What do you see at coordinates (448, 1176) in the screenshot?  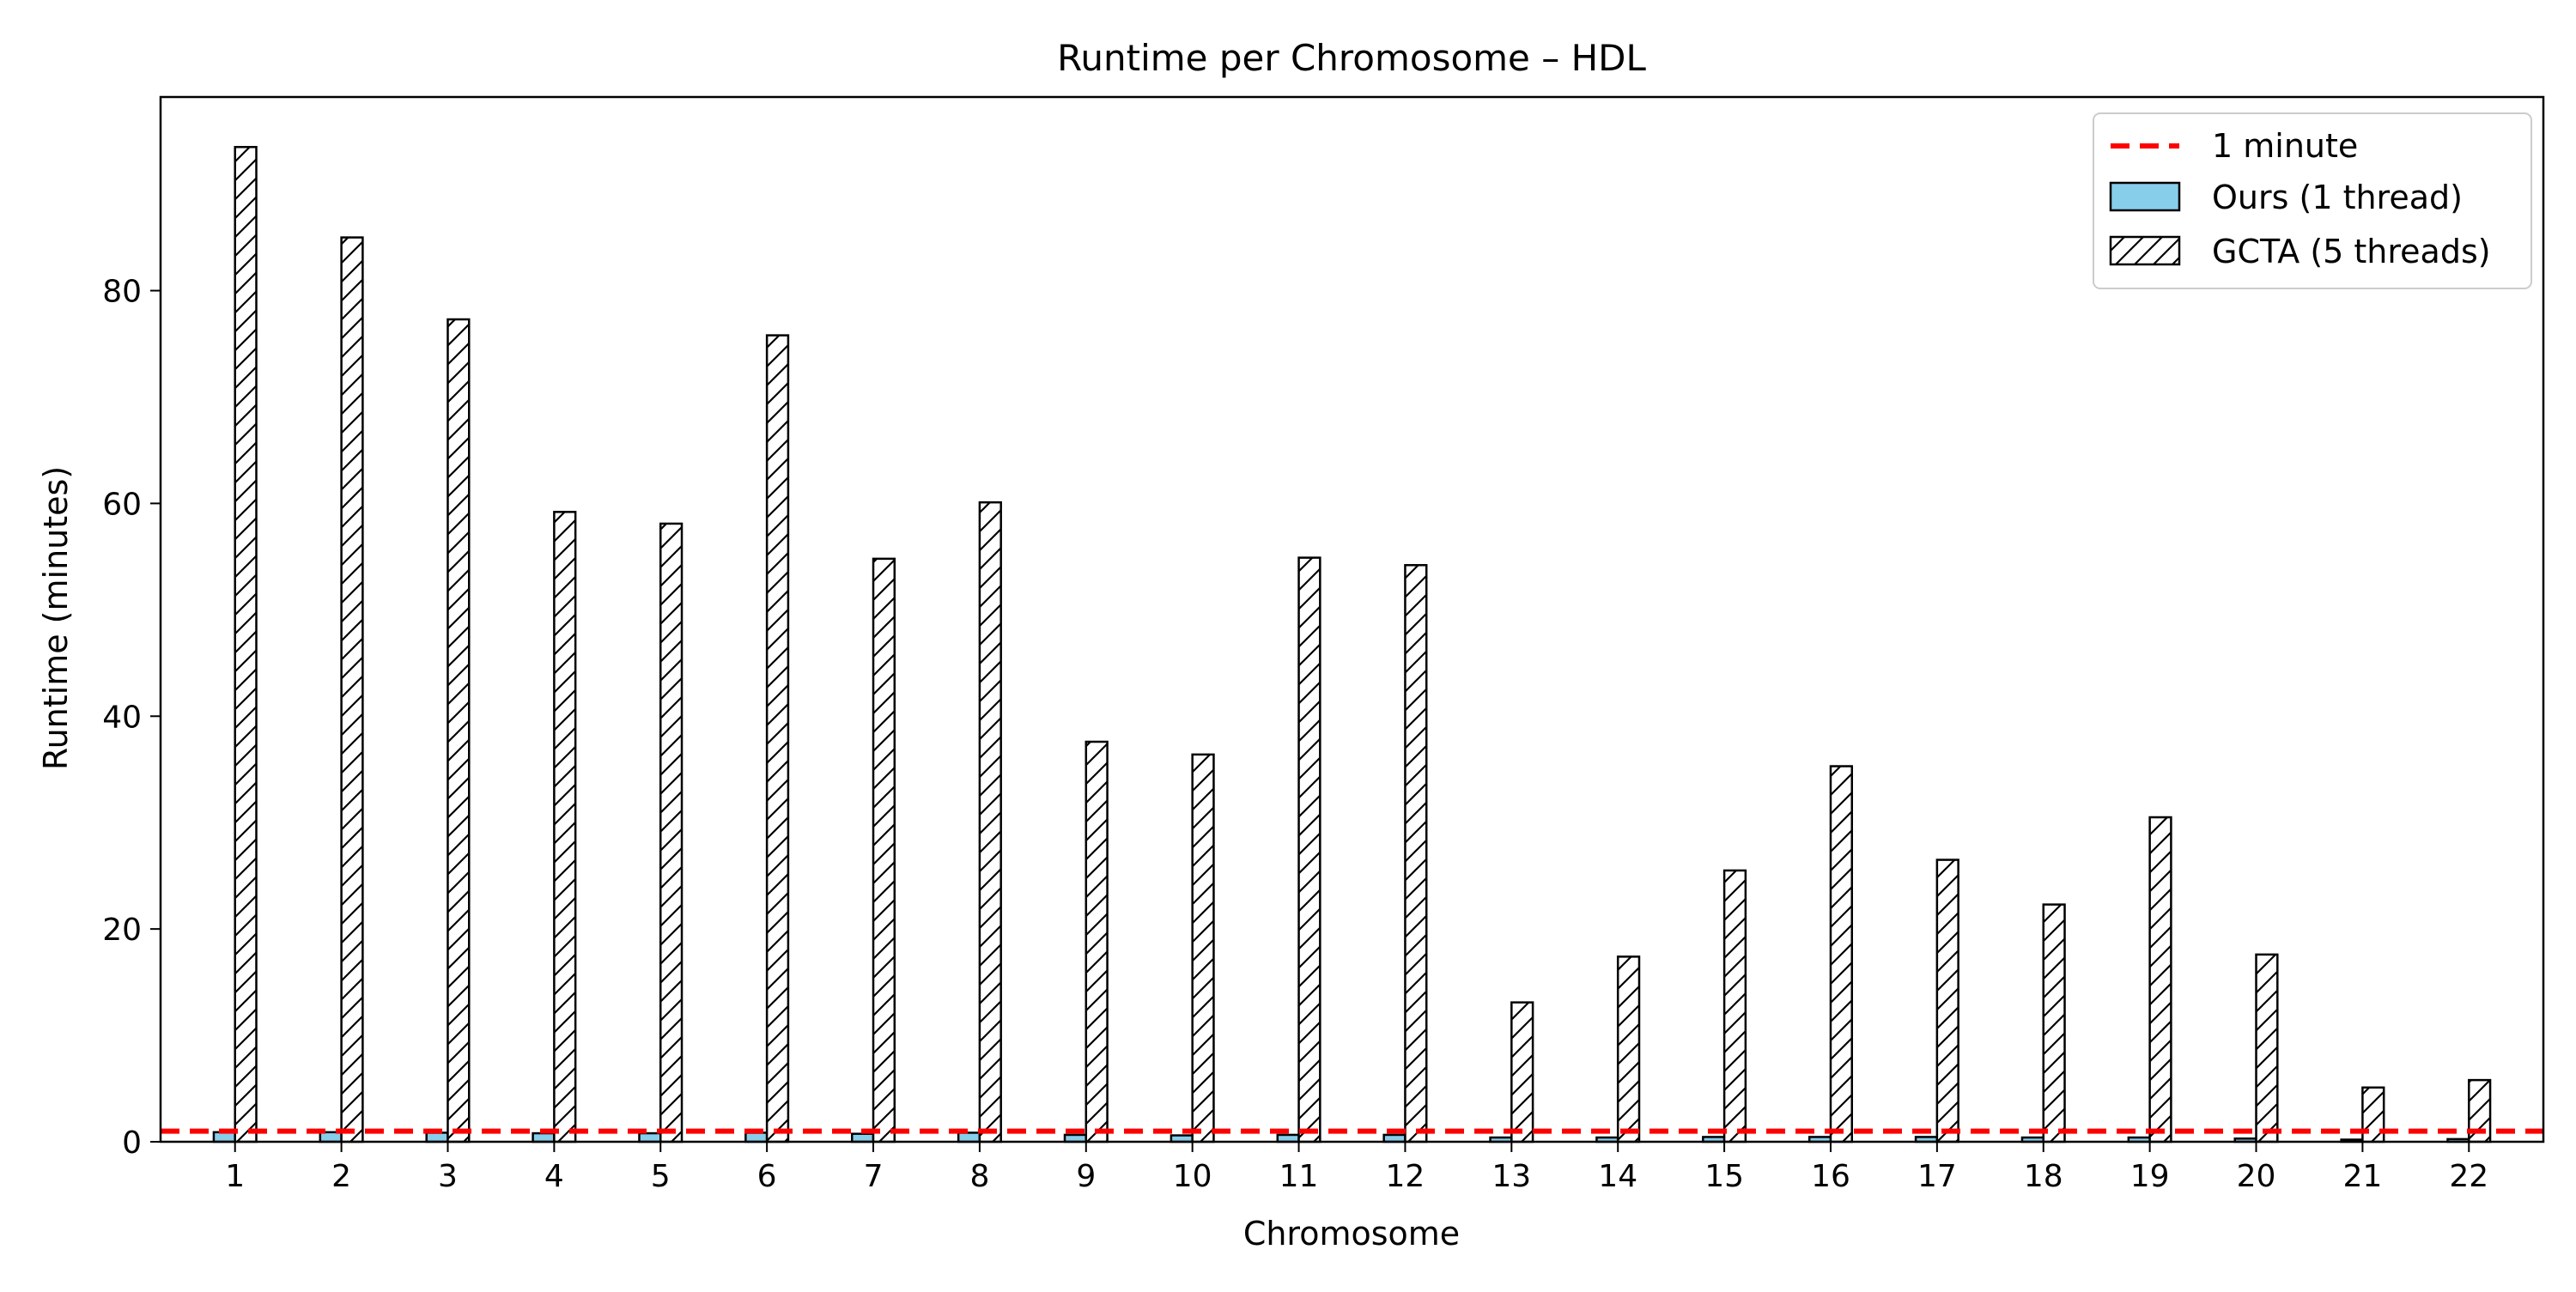 I see `x-tick-label: 3` at bounding box center [448, 1176].